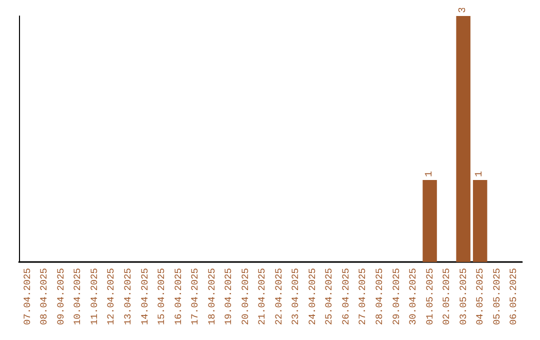  Describe the element at coordinates (27, 297) in the screenshot. I see `x-tick-label: 07.04.2025` at that location.